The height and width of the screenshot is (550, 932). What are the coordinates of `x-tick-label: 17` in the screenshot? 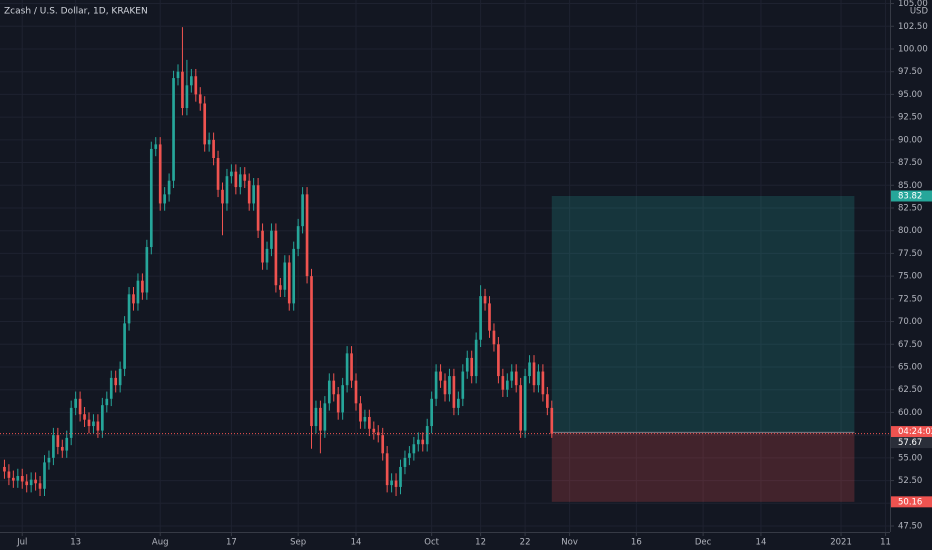 It's located at (231, 543).